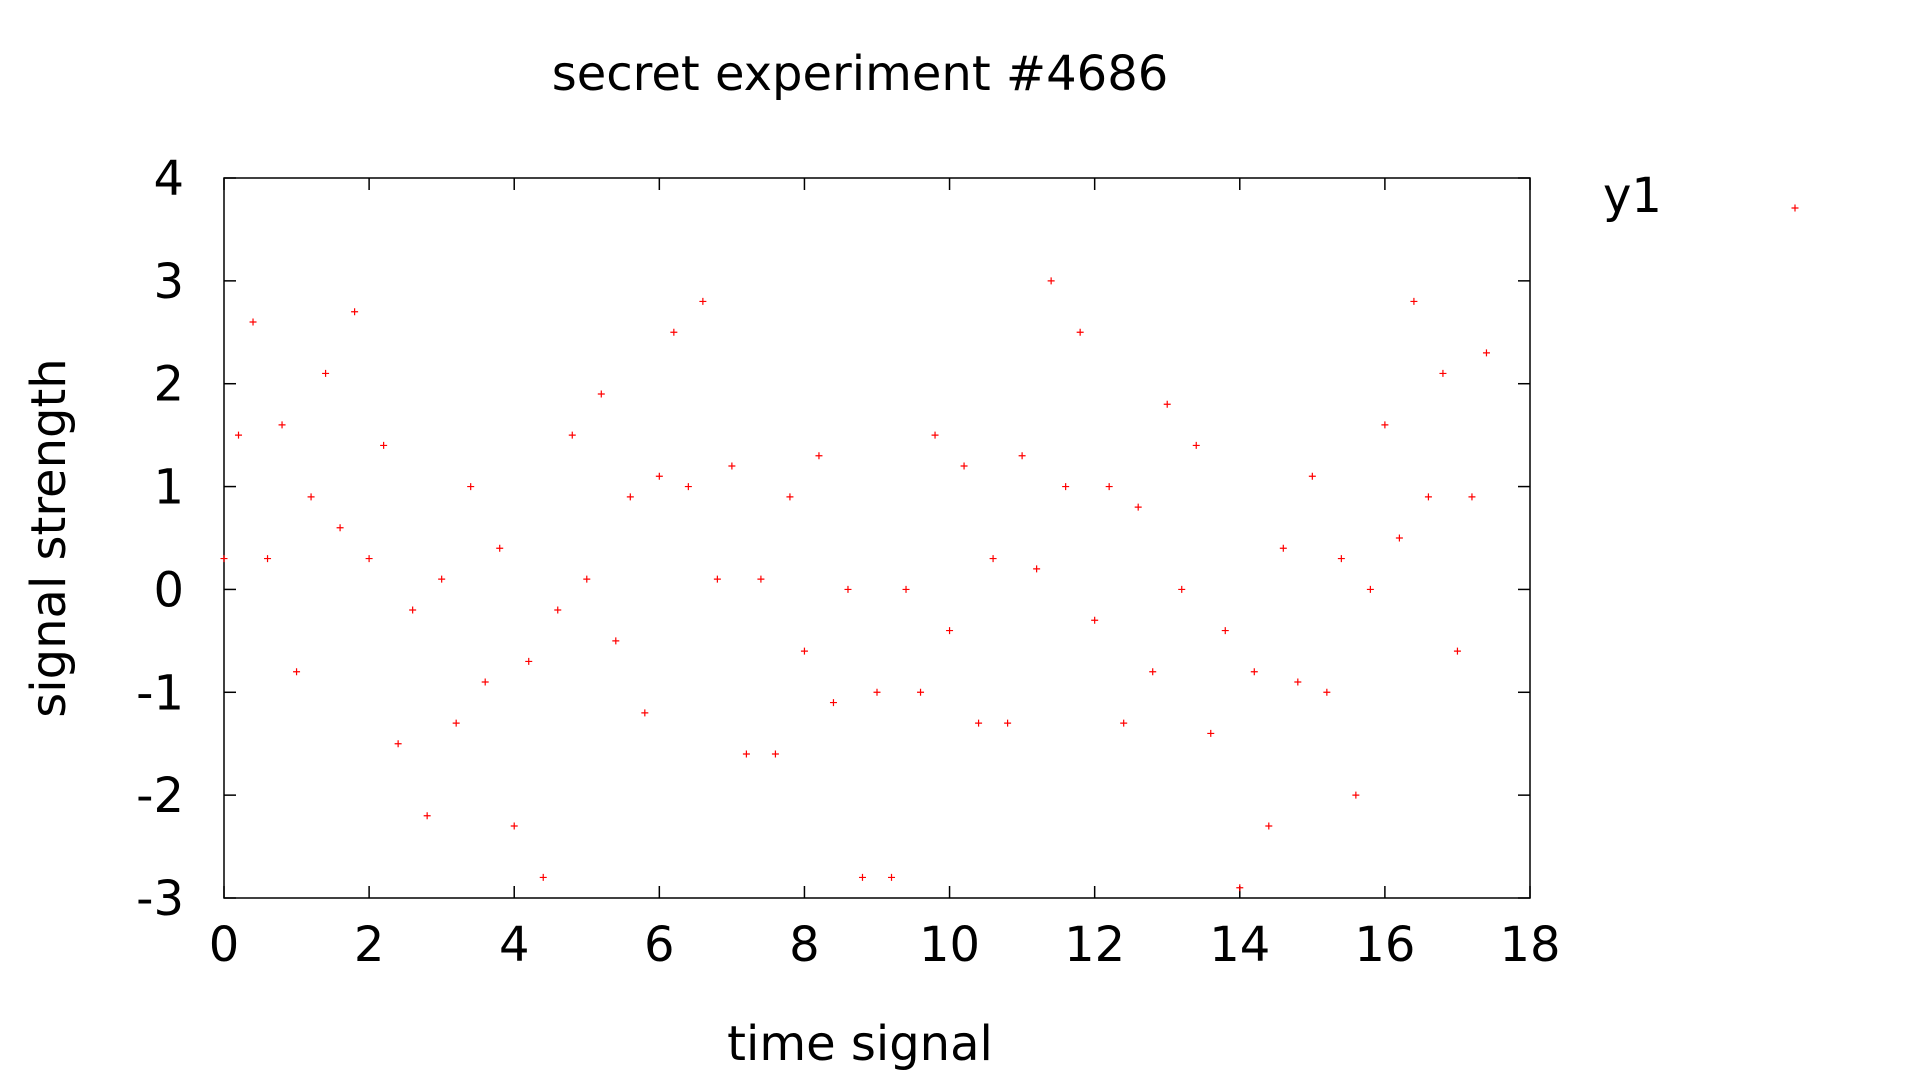 The height and width of the screenshot is (1080, 1920). What do you see at coordinates (804, 945) in the screenshot?
I see `x-tick-label: 8` at bounding box center [804, 945].